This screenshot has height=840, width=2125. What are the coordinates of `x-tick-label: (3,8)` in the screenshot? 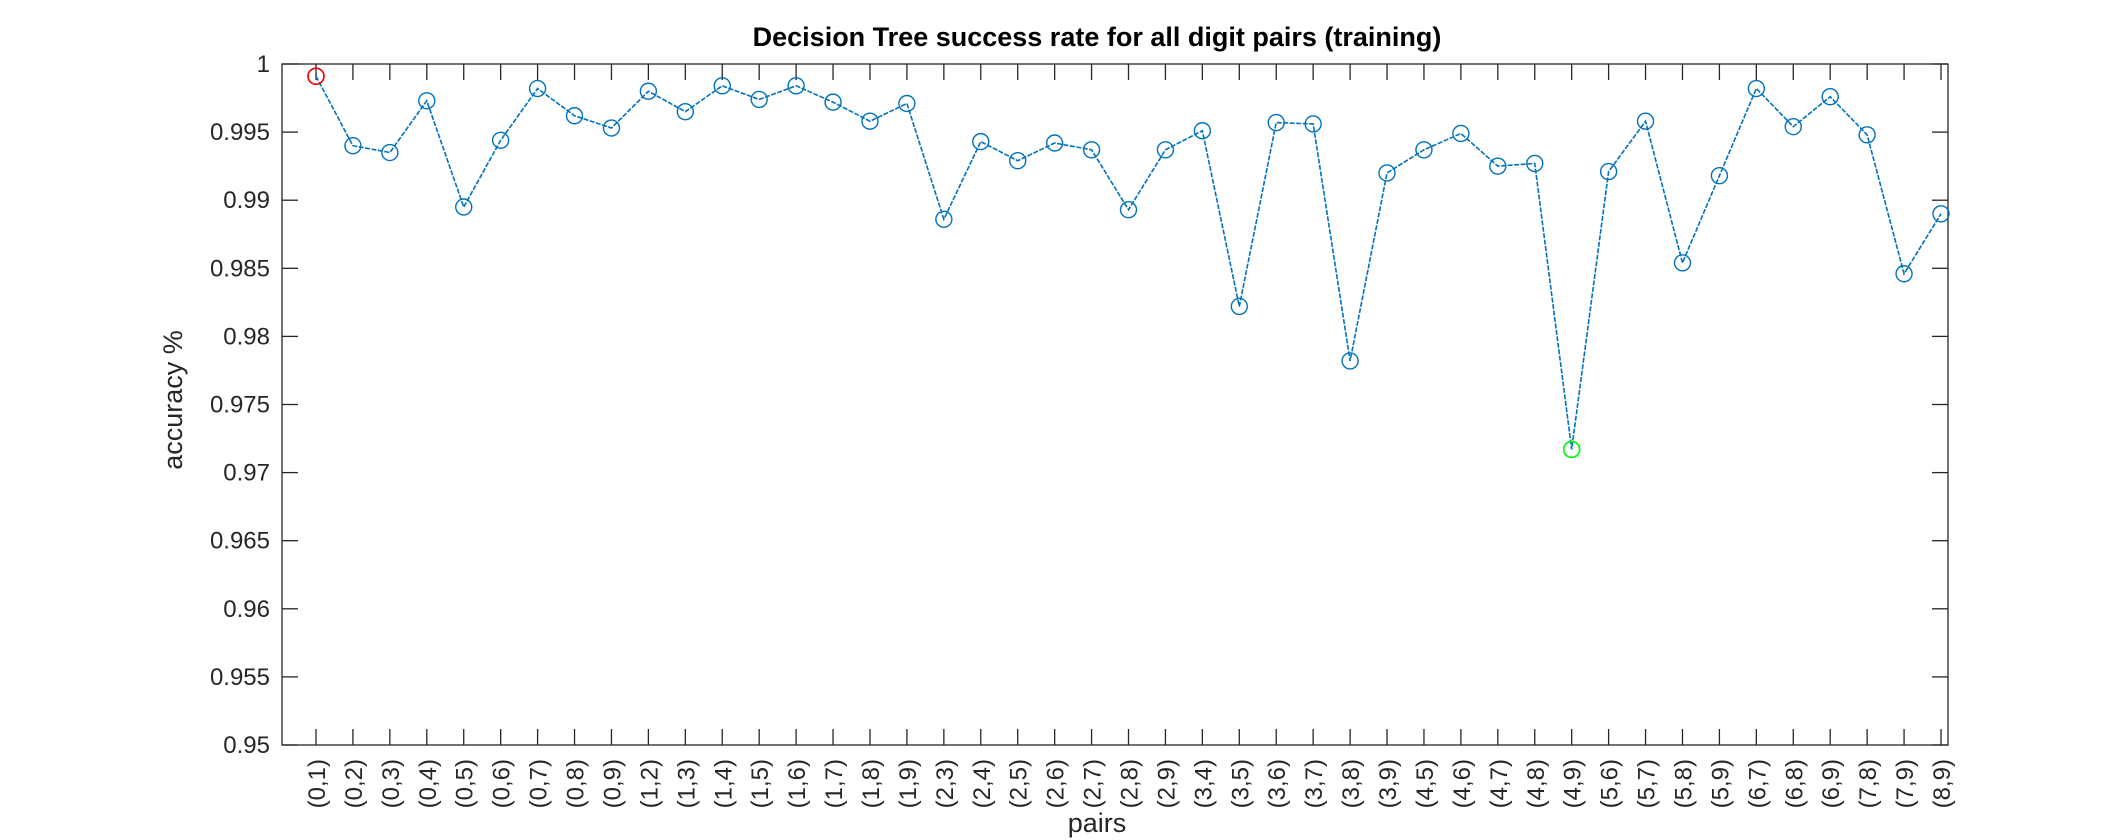 It's located at (1351, 783).